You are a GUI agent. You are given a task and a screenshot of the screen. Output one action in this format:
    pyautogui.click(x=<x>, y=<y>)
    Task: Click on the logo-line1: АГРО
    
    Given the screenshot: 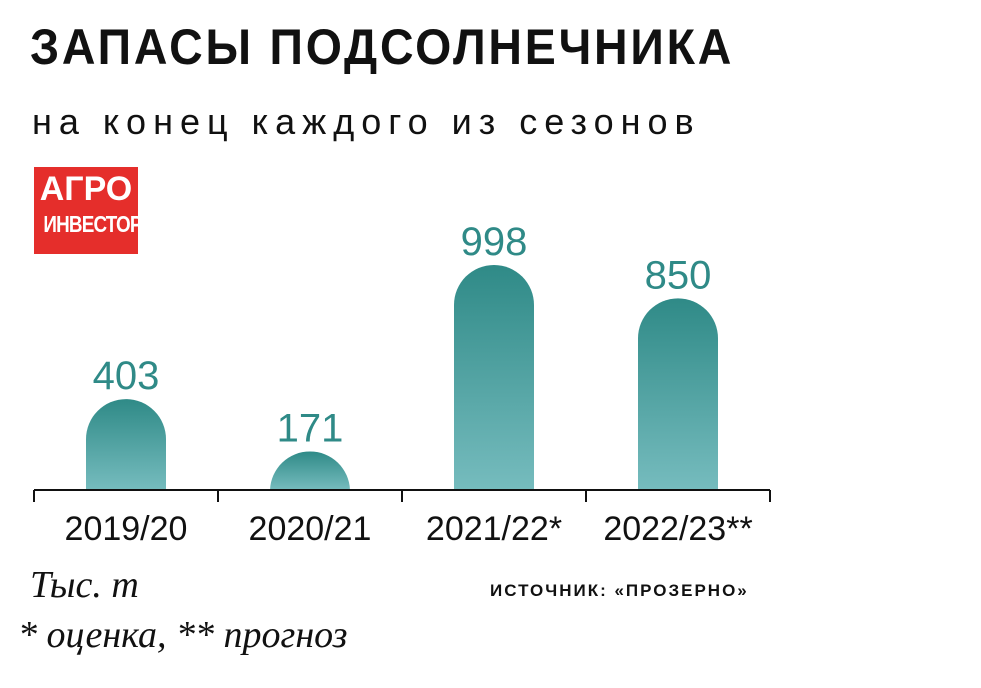 What is the action you would take?
    pyautogui.click(x=86, y=189)
    